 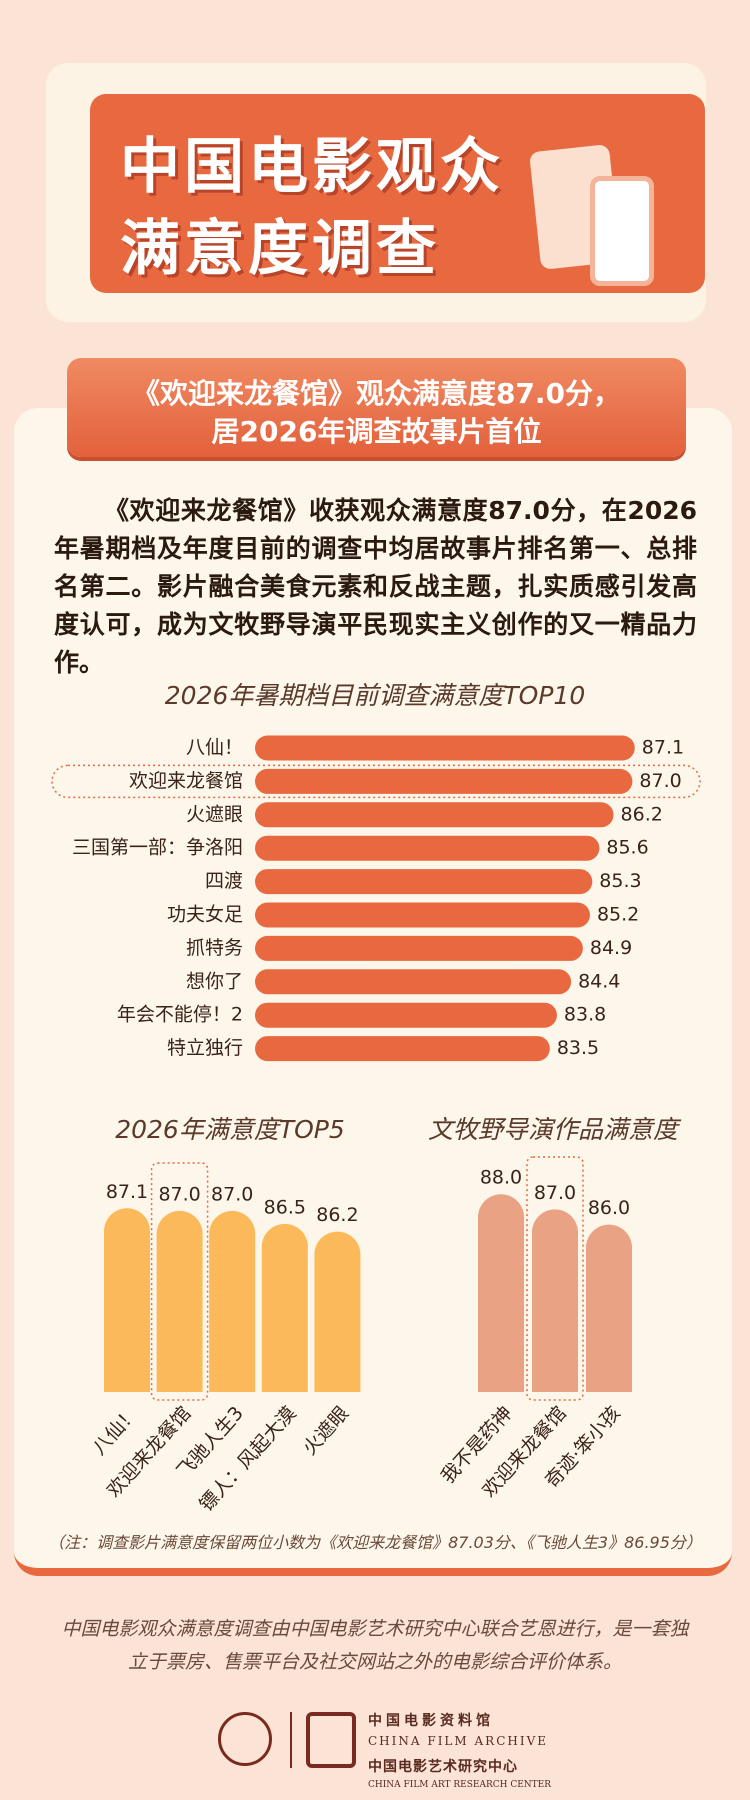 I want to click on value-label: 83.5, so click(x=578, y=1048).